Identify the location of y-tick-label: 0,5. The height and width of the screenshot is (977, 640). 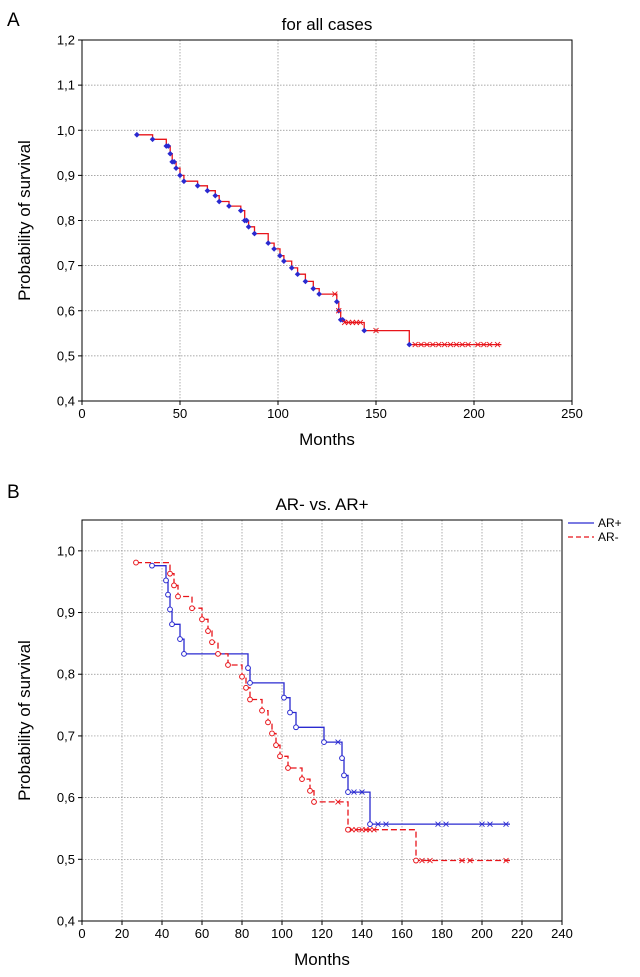
(66, 859).